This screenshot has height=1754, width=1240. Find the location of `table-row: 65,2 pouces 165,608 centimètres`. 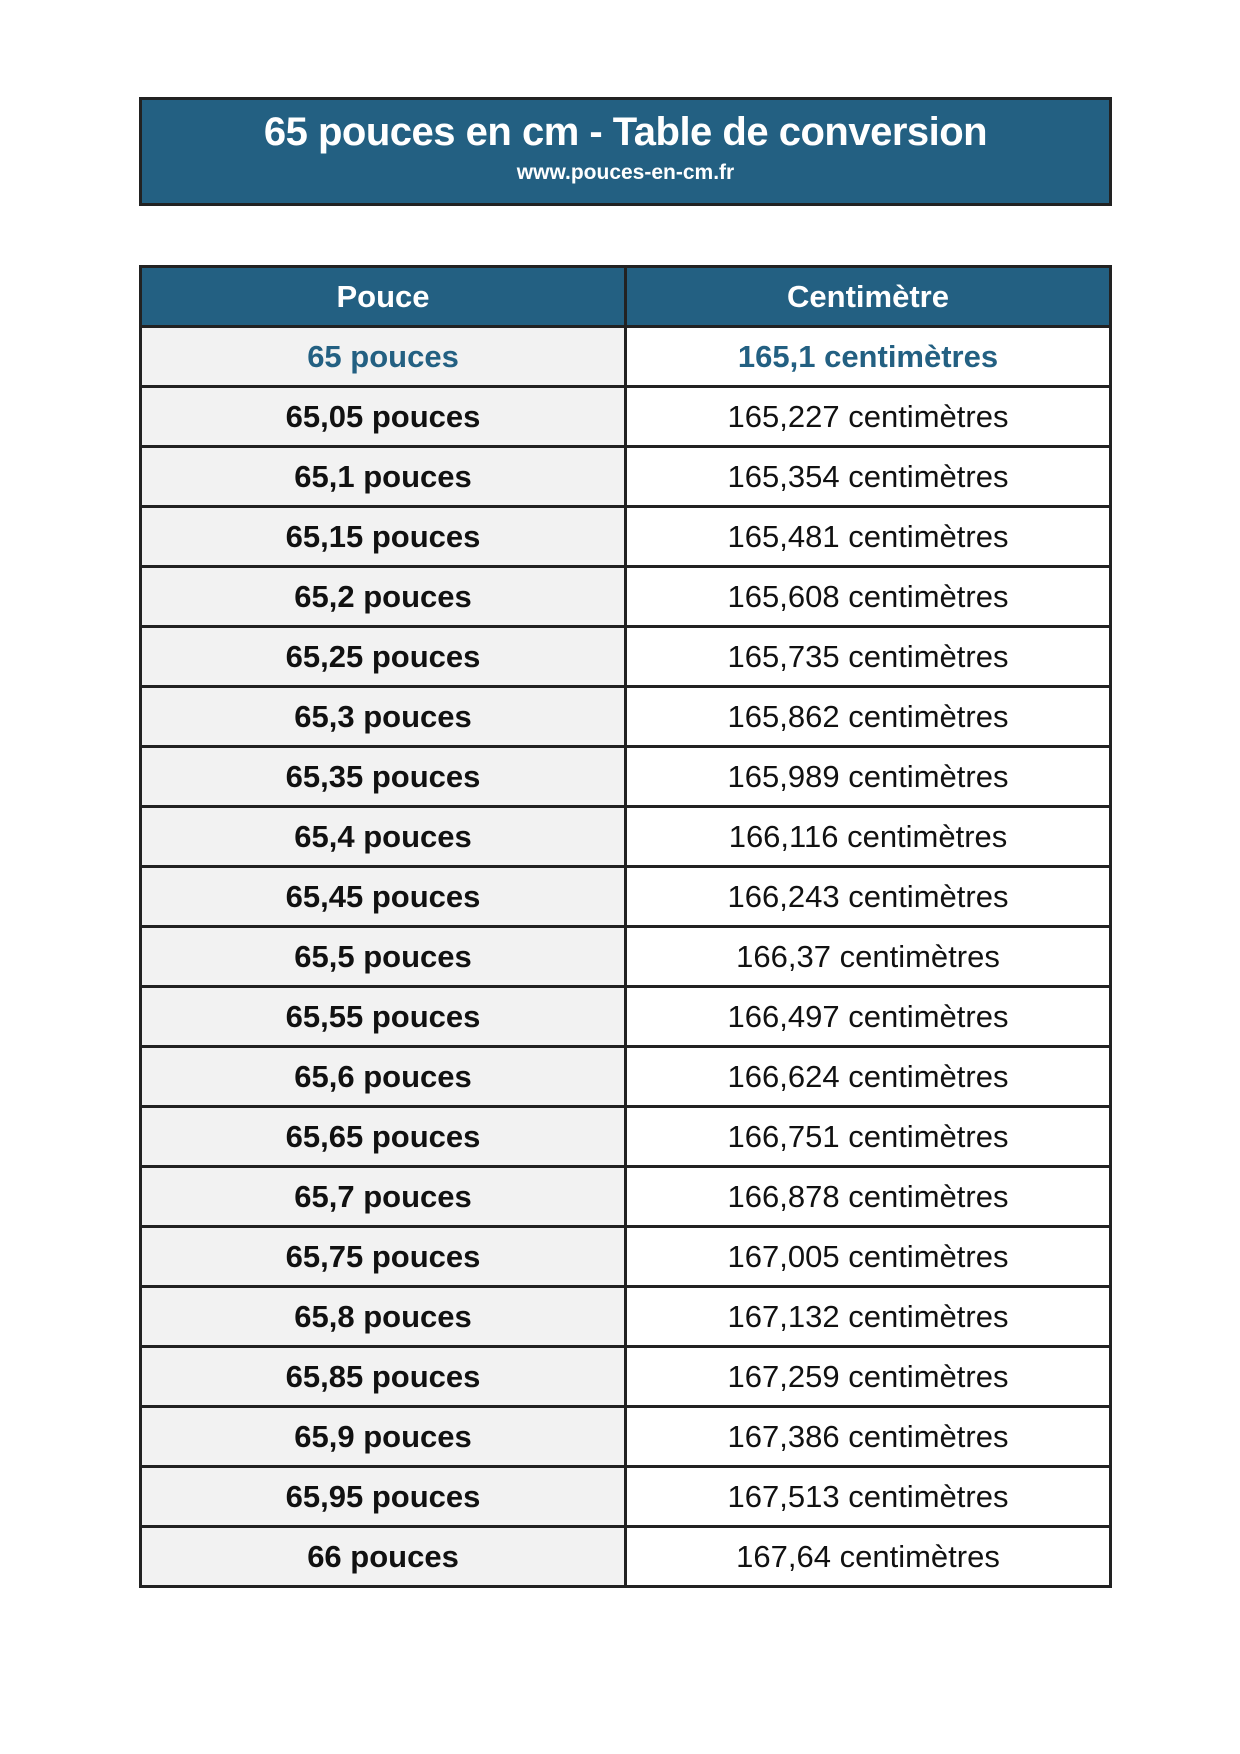

table-row: 65,2 pouces 165,608 centimètres is located at coordinates (625, 596).